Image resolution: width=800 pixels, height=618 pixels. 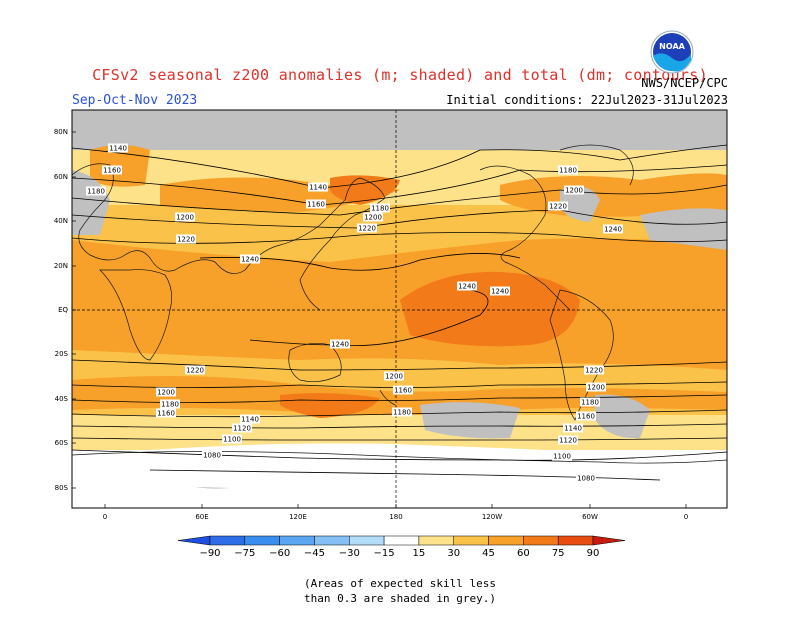 What do you see at coordinates (686, 517) in the screenshot?
I see `lon-label: 0` at bounding box center [686, 517].